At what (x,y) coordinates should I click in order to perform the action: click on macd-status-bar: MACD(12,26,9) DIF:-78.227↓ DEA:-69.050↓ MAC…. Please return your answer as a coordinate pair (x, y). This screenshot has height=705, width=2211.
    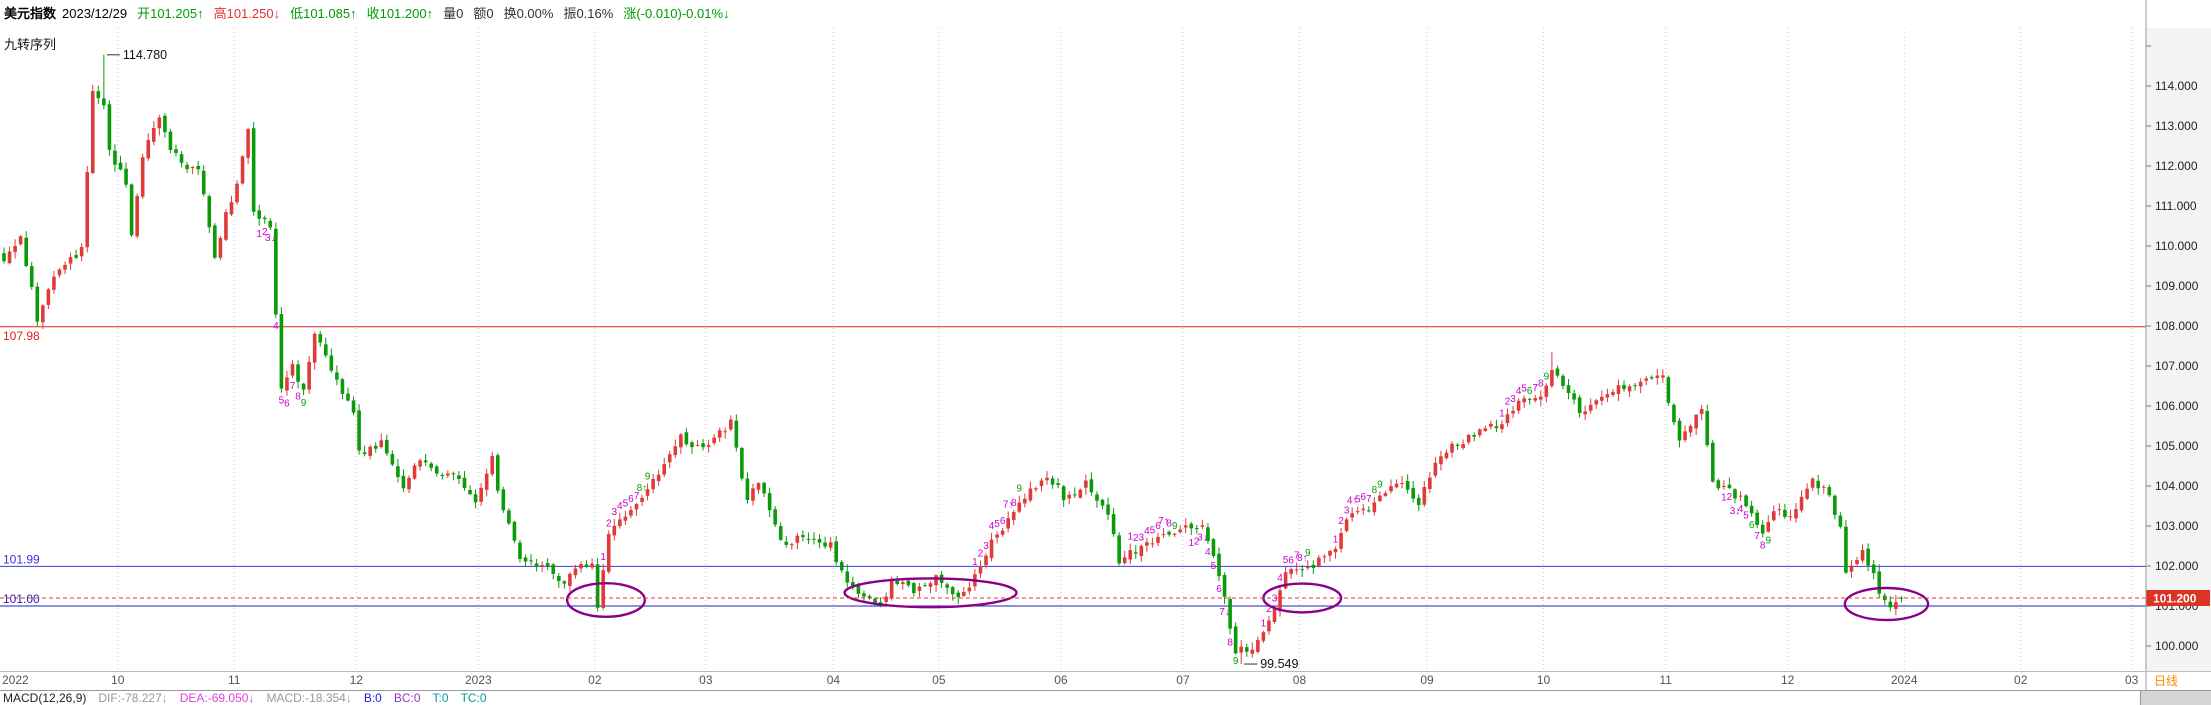
    Looking at the image, I should click on (251, 698).